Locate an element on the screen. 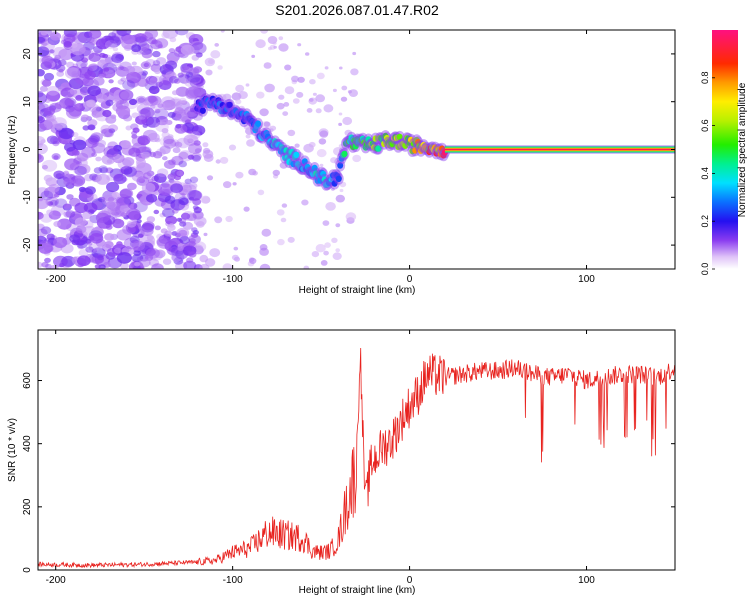  y-tick-label: 10 is located at coordinates (27, 102).